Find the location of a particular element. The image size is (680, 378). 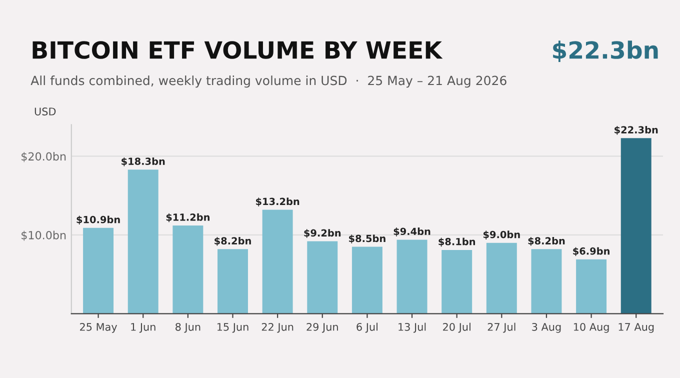

x-tick-label: 22 Jun is located at coordinates (278, 327).